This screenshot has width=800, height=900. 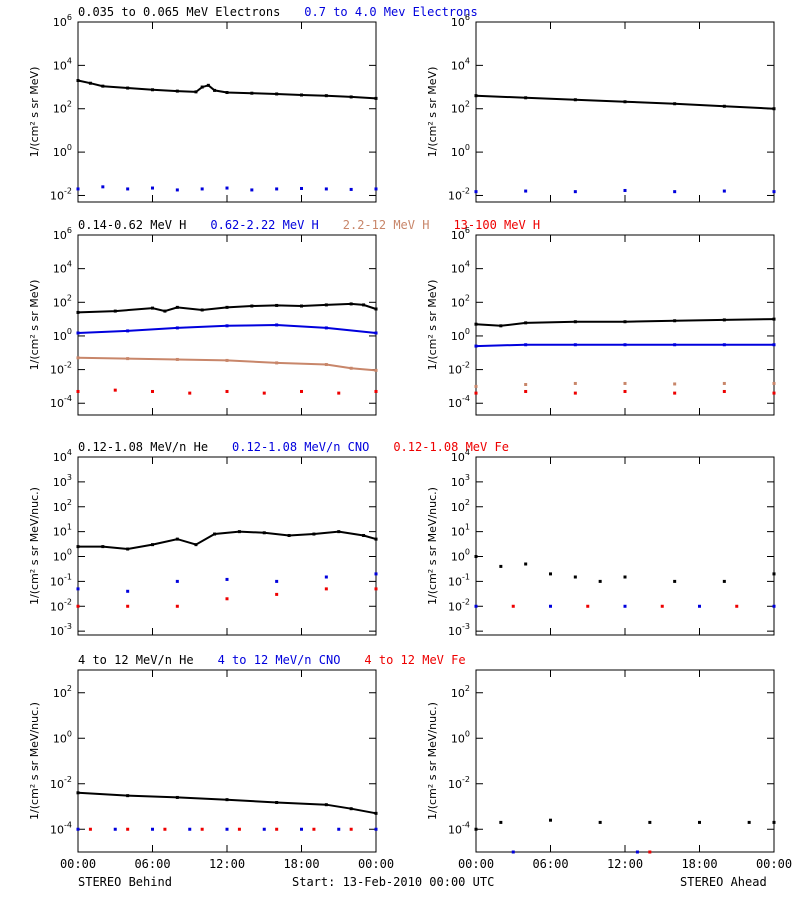 I want to click on y-axis-label: 1/(cm² s sr MeV/nuc.), so click(x=34, y=546).